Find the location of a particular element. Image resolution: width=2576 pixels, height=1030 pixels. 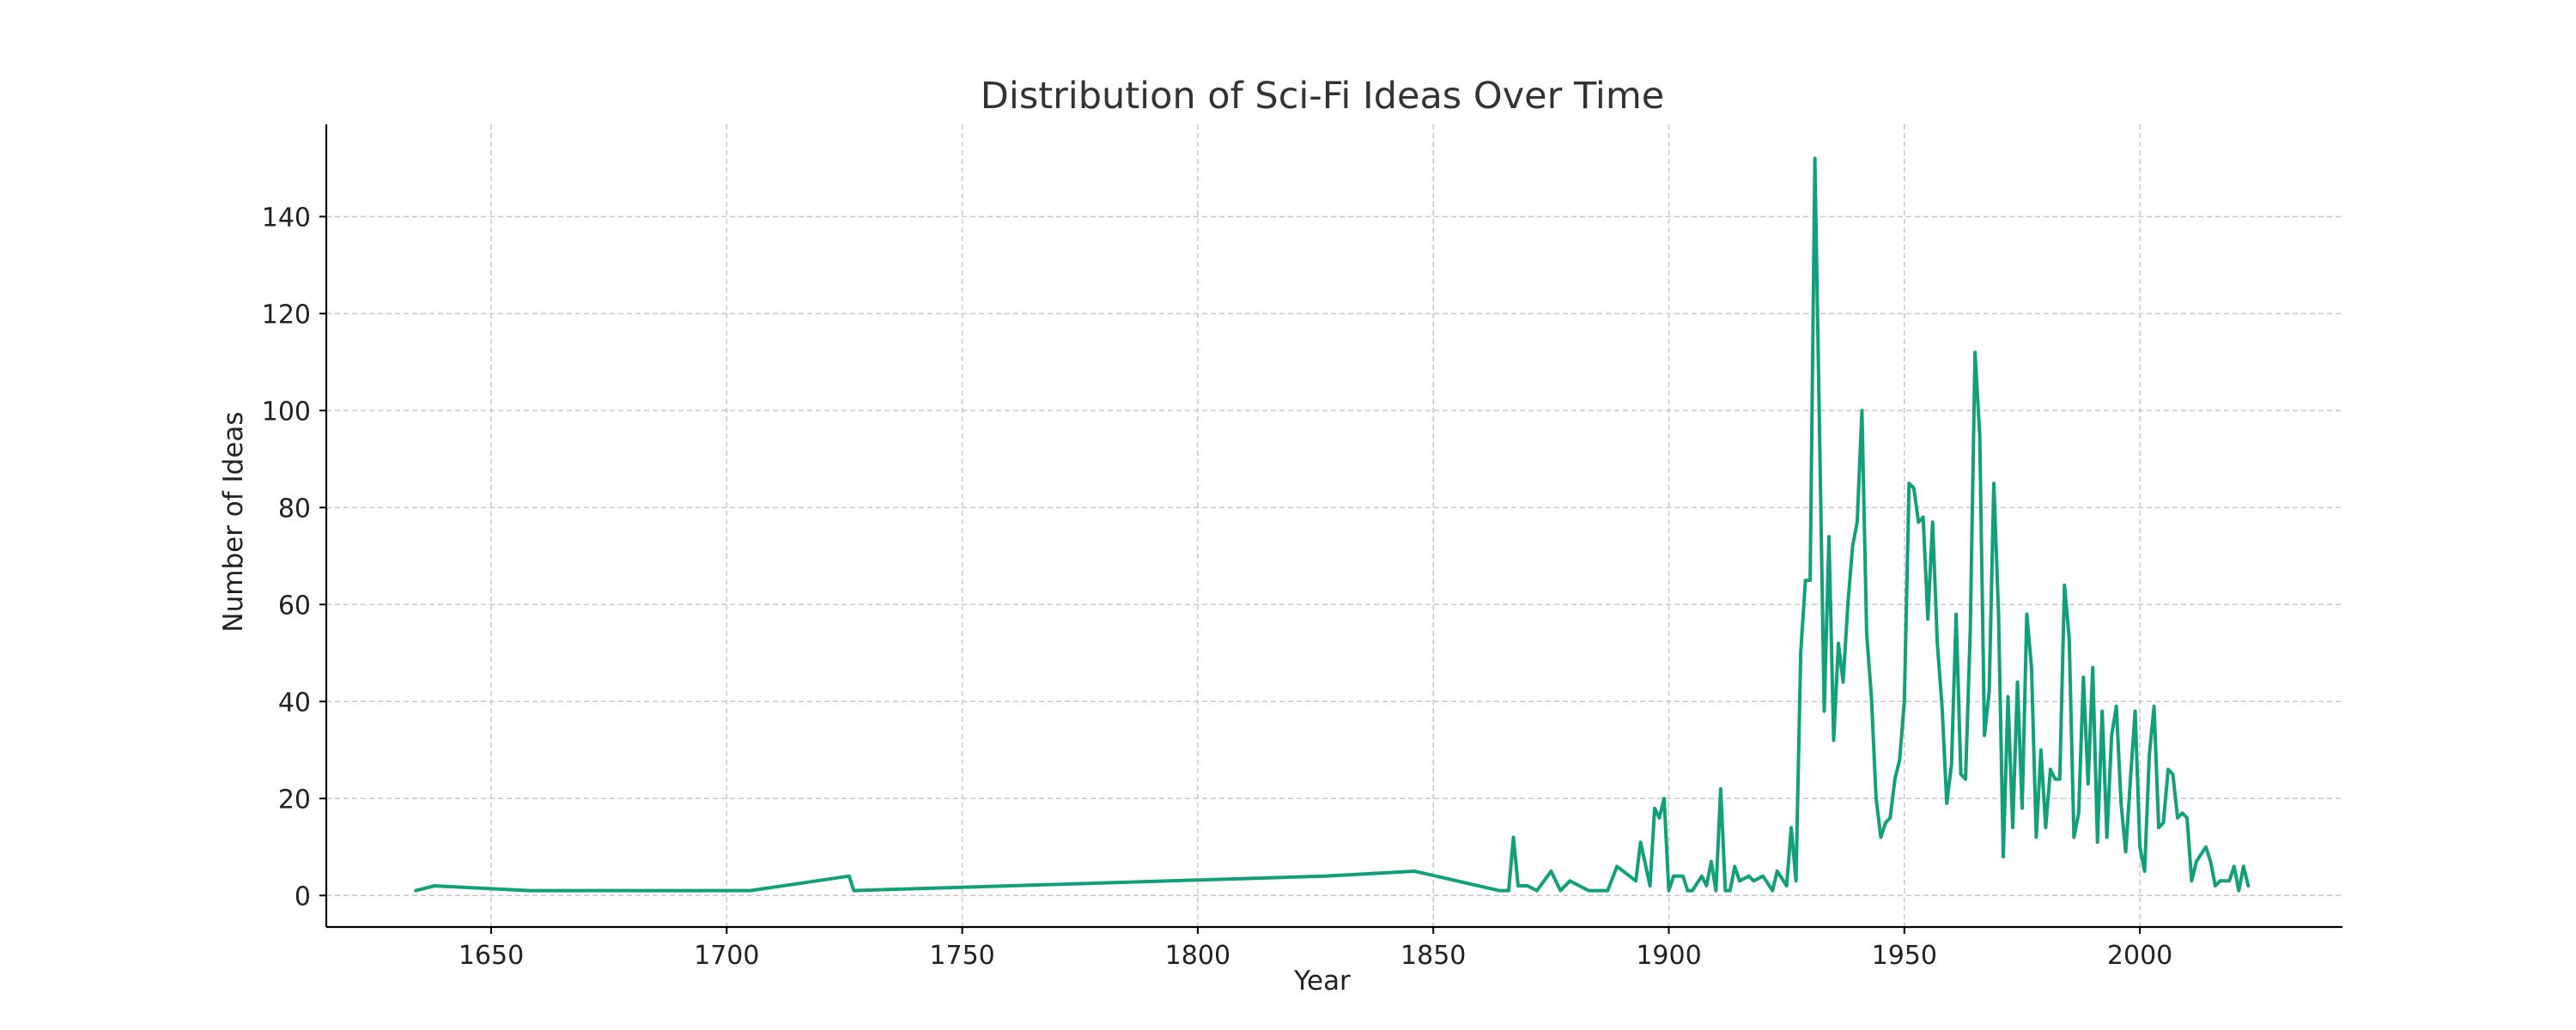

x-tick-label: 1800 is located at coordinates (1197, 956).